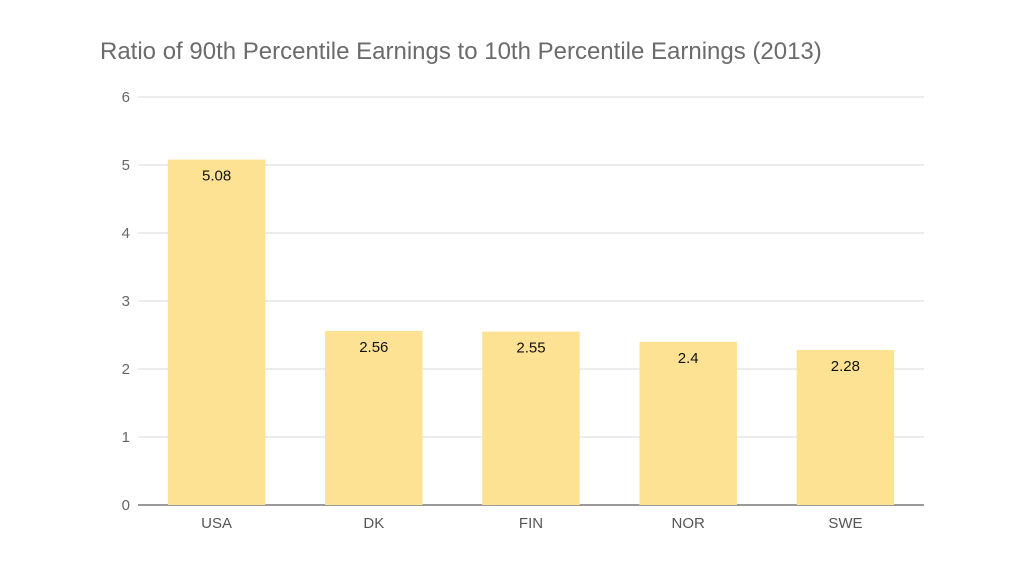 This screenshot has width=1024, height=576. Describe the element at coordinates (845, 523) in the screenshot. I see `x-tick-label: SWE` at that location.